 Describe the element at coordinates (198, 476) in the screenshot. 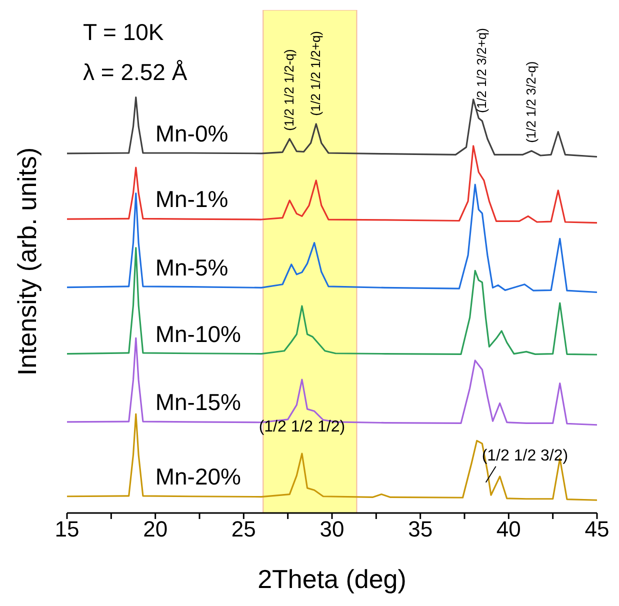

I see `series-label: Mn-20%` at that location.